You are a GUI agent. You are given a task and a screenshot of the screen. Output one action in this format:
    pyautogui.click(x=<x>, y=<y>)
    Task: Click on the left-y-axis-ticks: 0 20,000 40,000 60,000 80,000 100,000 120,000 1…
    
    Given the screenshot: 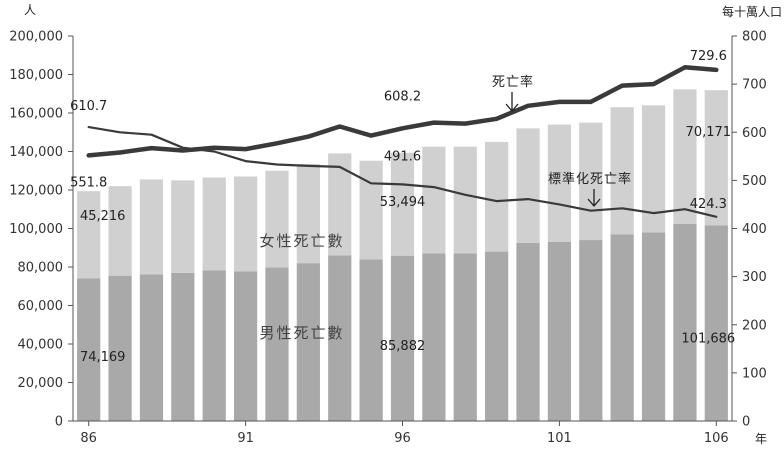 What is the action you would take?
    pyautogui.click(x=41, y=230)
    